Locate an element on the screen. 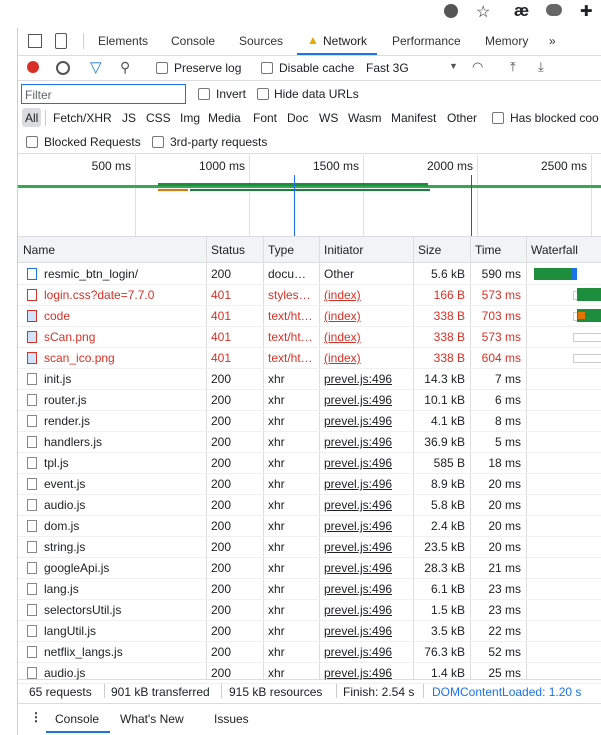  checkbox-label: Disable cache is located at coordinates (317, 68).